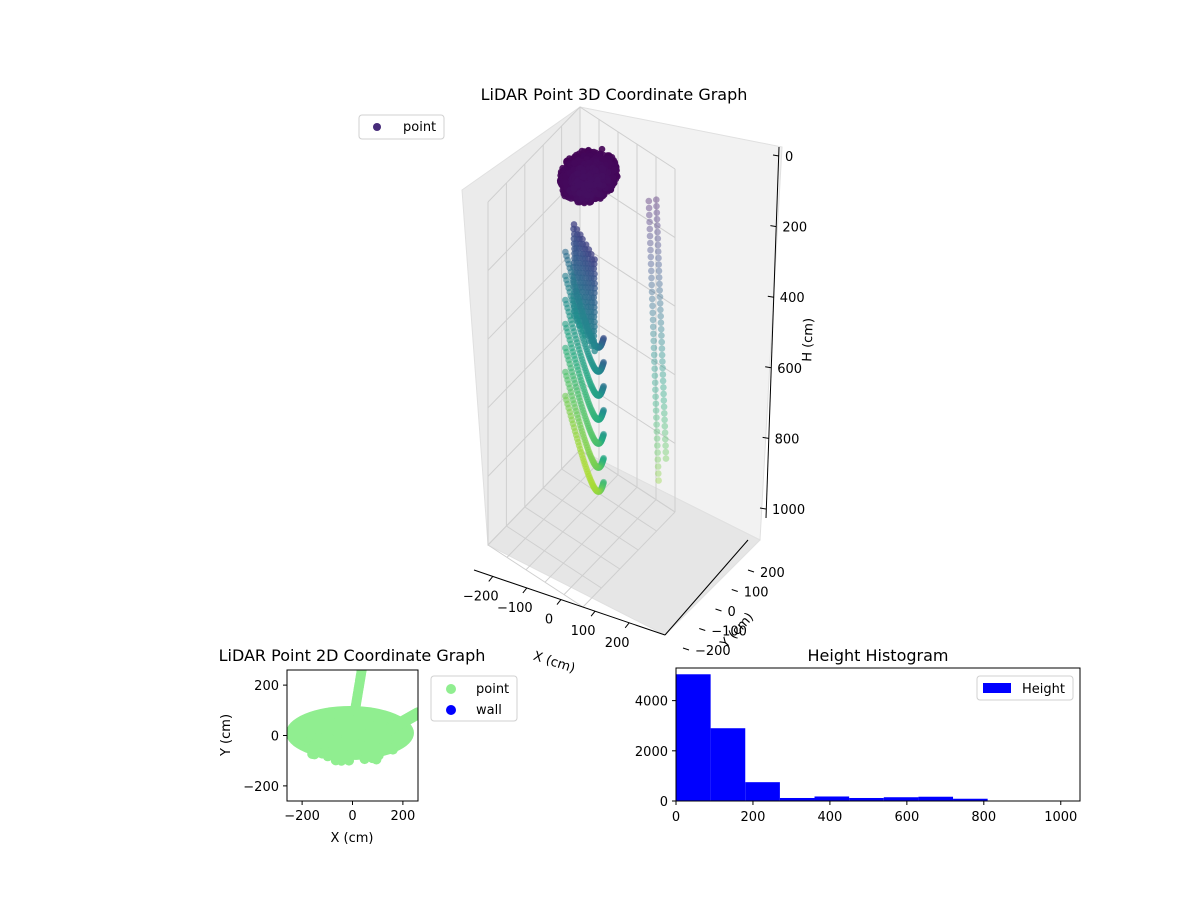 The width and height of the screenshot is (1200, 900). What do you see at coordinates (451, 689) in the screenshot?
I see `legend-2d-marker-point` at bounding box center [451, 689].